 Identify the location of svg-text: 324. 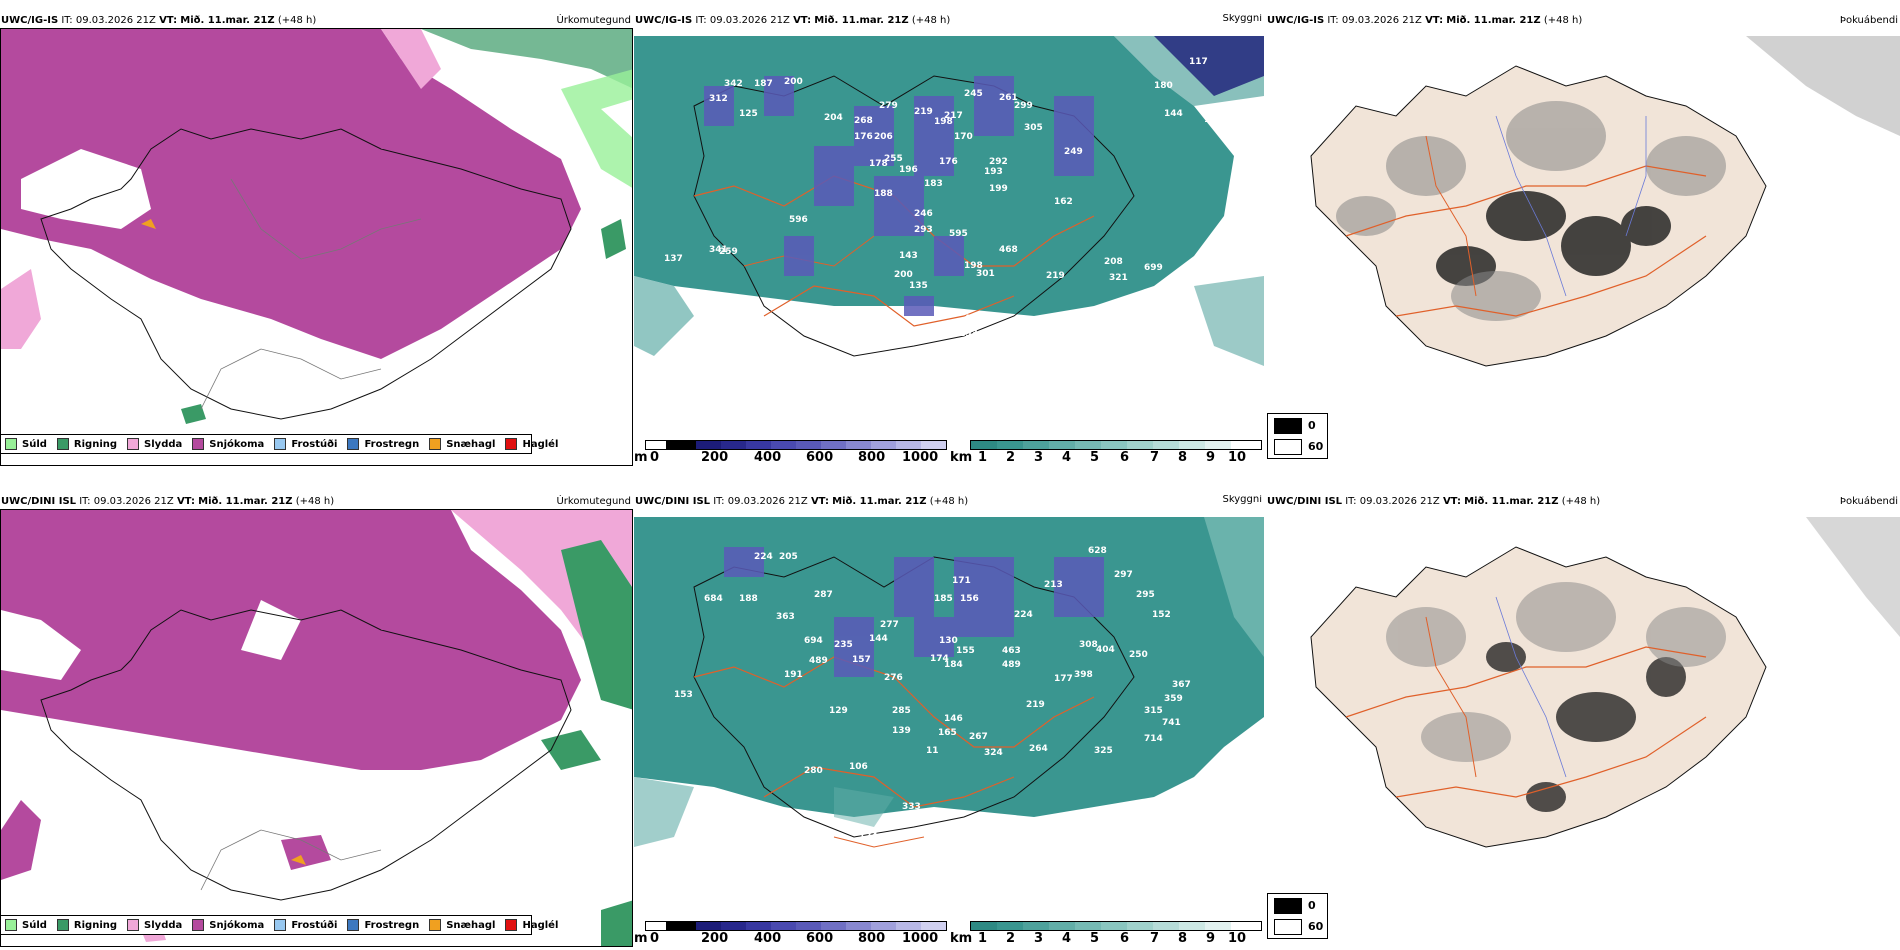
(993, 753).